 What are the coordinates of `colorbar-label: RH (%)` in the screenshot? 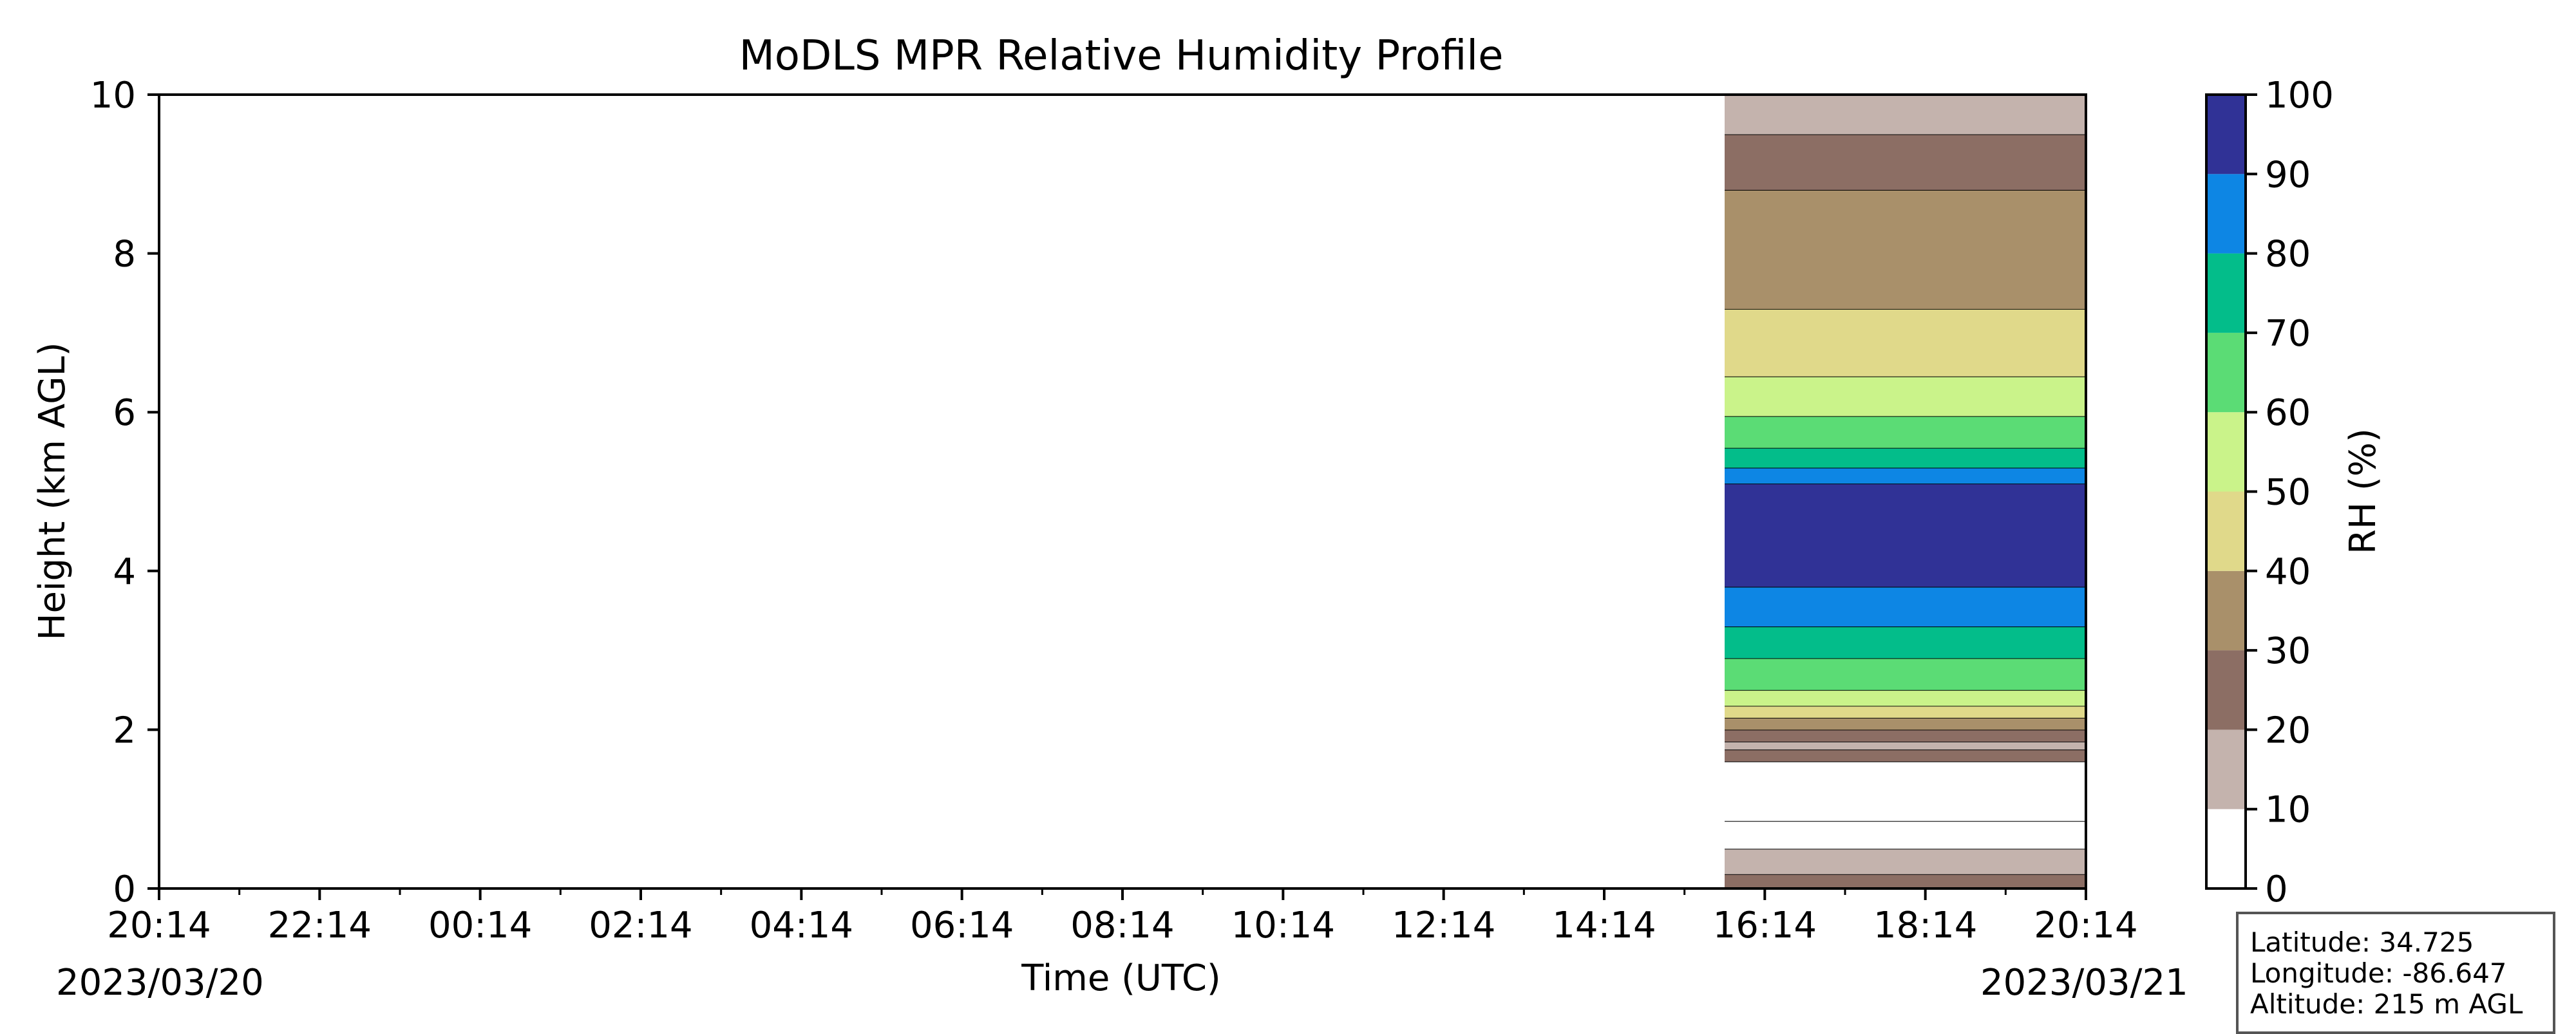 It's located at (2363, 491).